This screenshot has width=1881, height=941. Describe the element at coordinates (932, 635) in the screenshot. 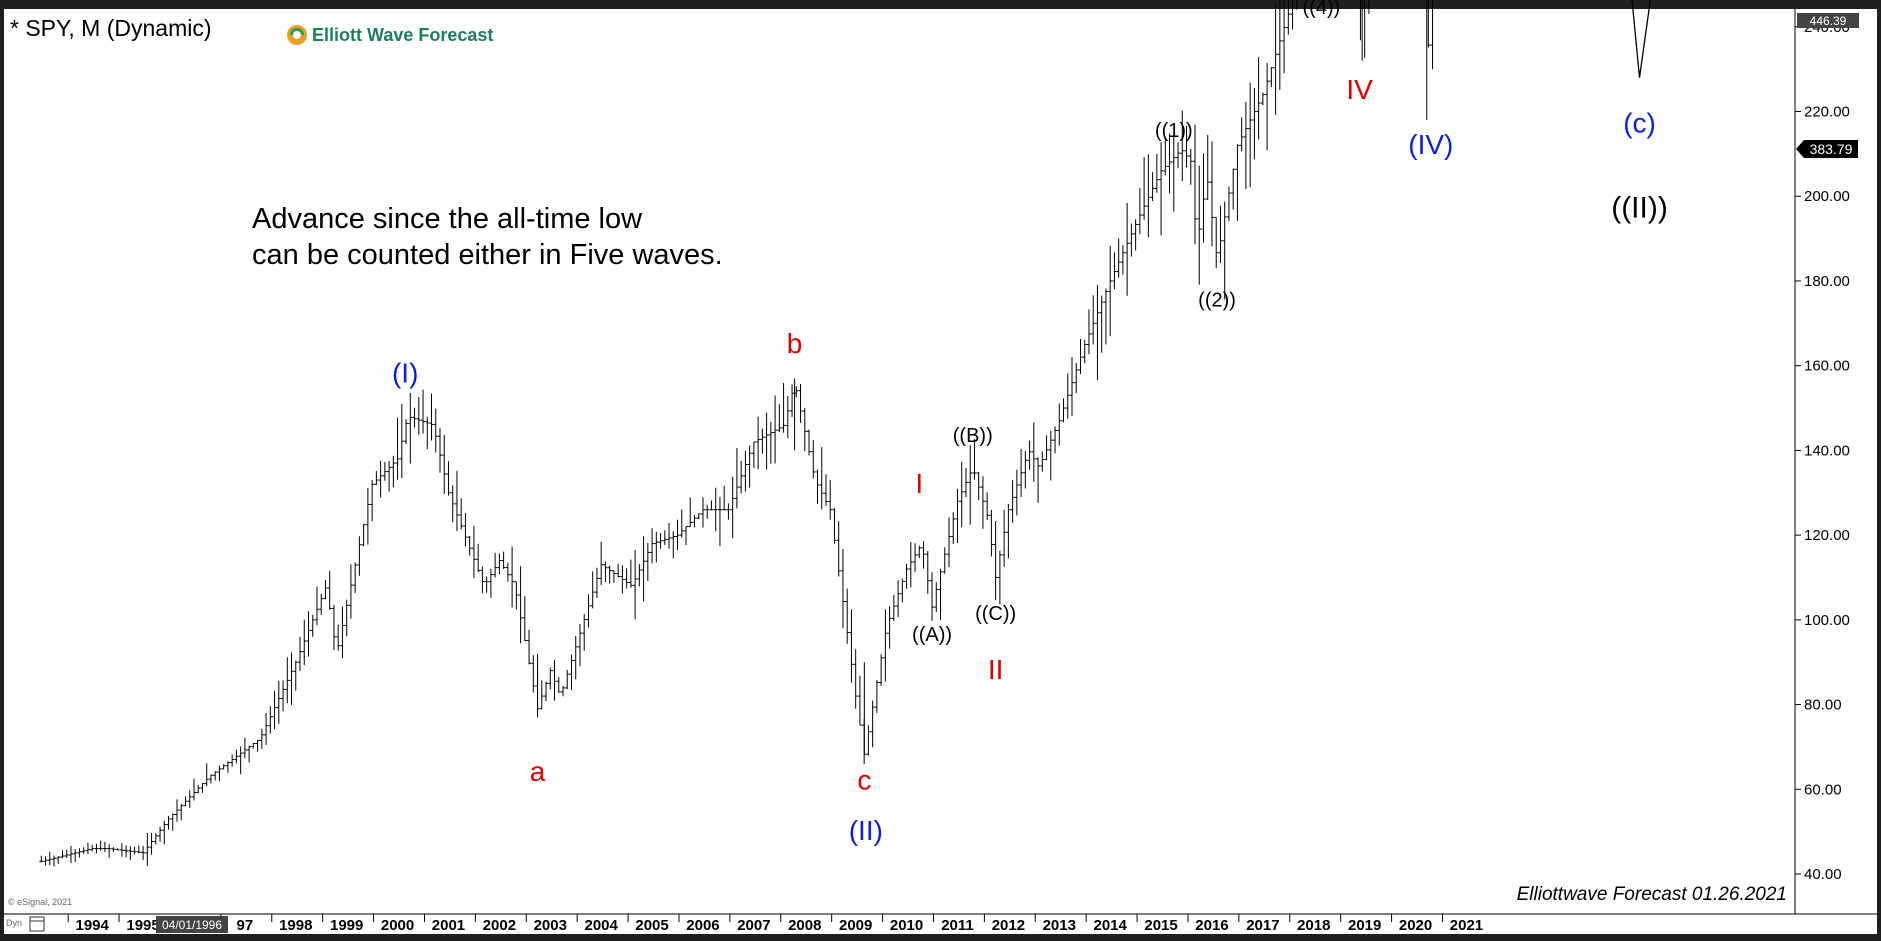

I see `wave-label: ((A))` at that location.